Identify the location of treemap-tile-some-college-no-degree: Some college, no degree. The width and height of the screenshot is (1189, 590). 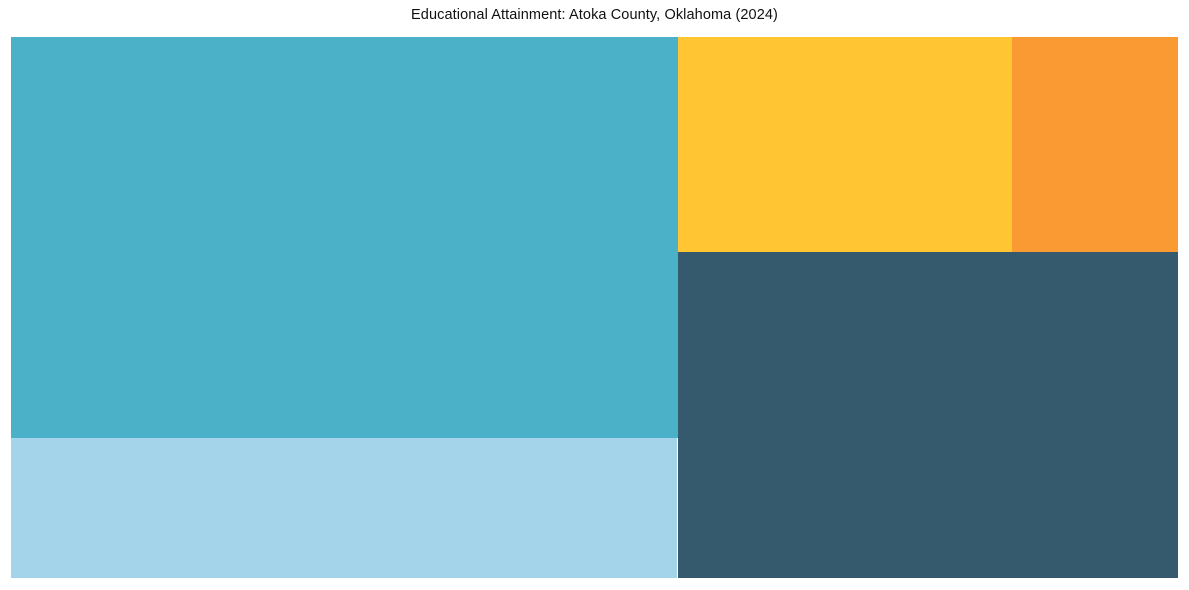
(344, 508).